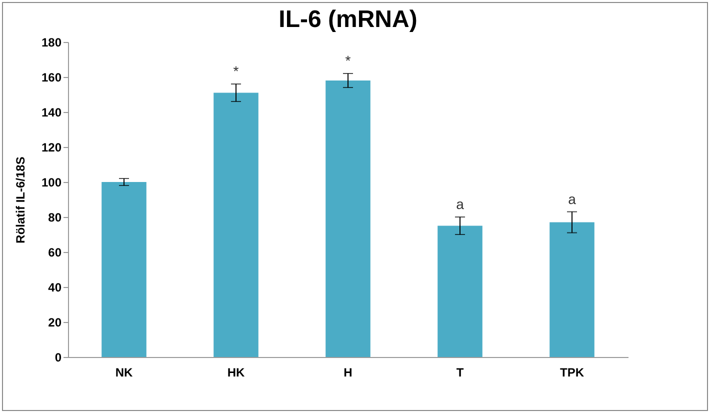 The height and width of the screenshot is (417, 714). Describe the element at coordinates (124, 373) in the screenshot. I see `x-tick-label: NK` at that location.